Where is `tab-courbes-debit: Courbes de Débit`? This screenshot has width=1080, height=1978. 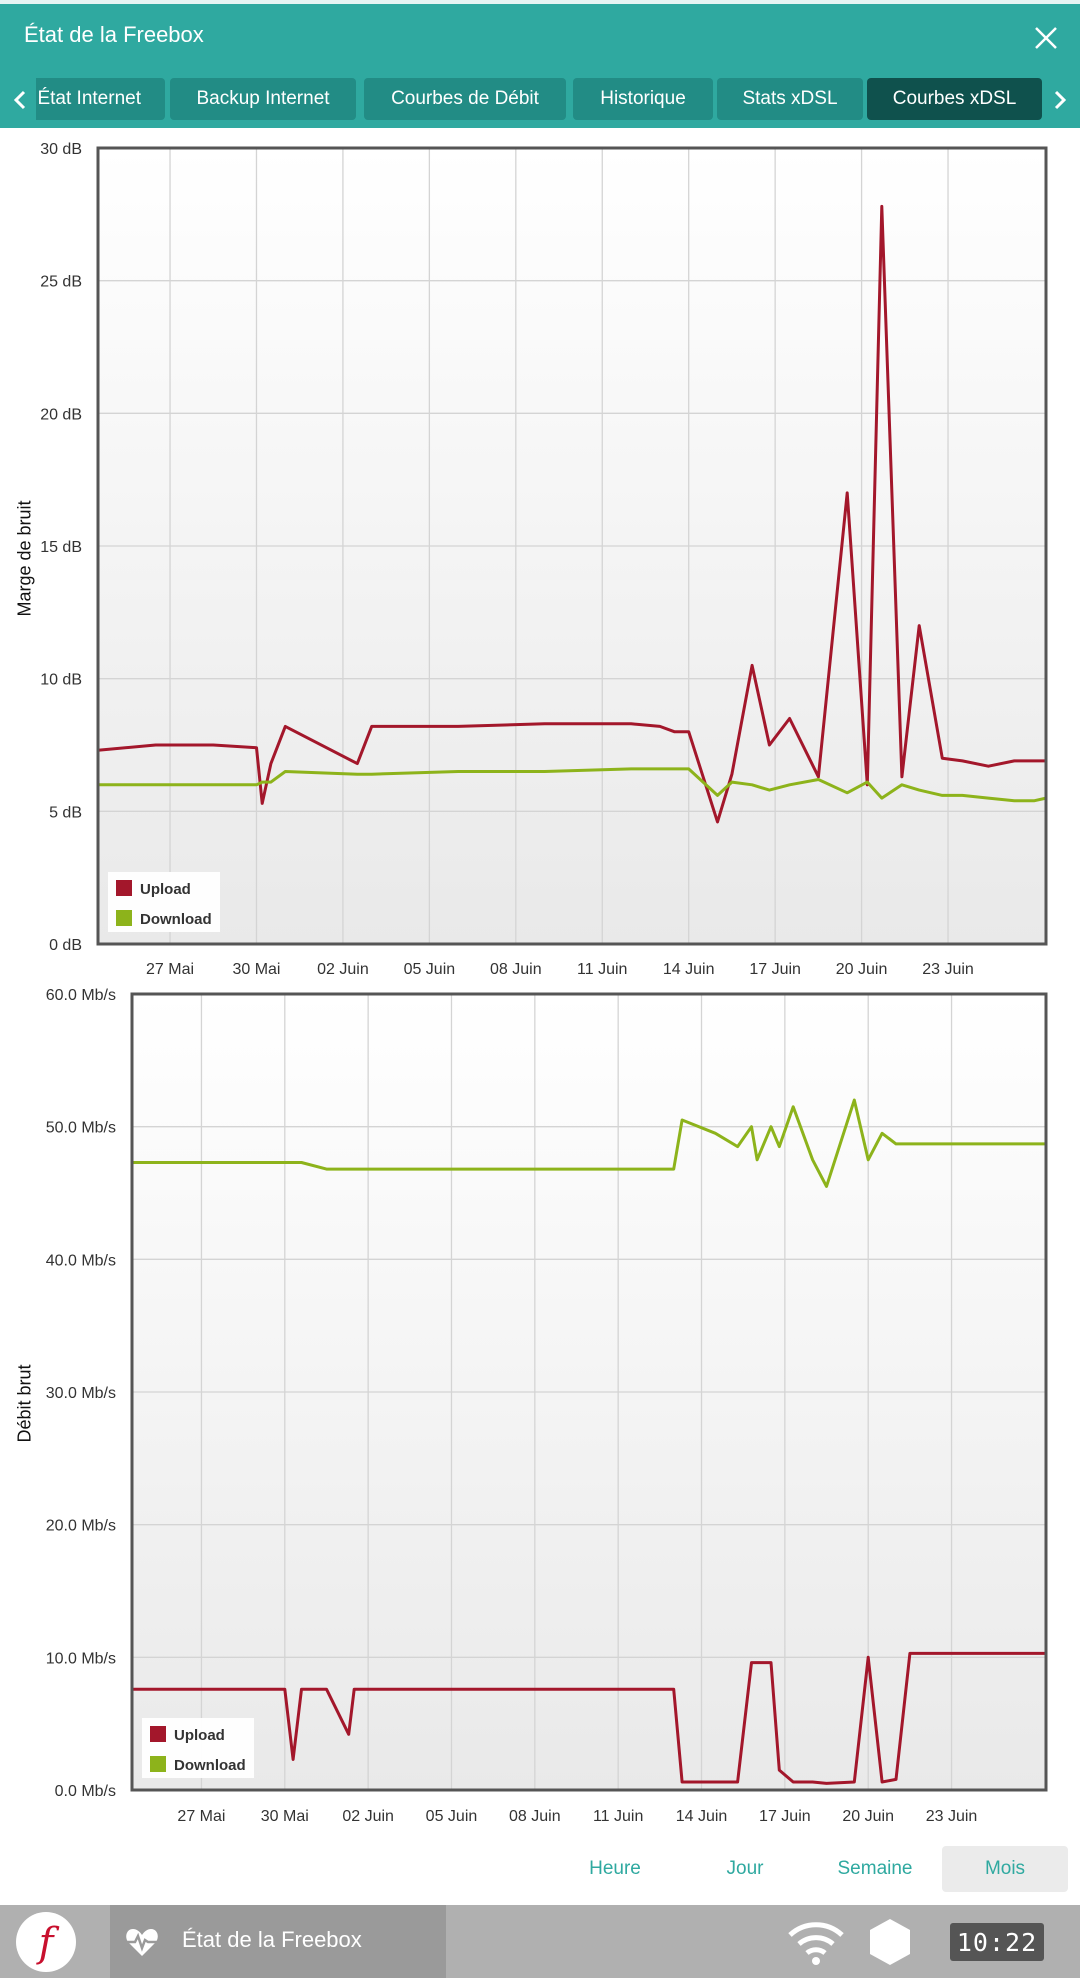
tab-courbes-debit: Courbes de Débit is located at coordinates (465, 99).